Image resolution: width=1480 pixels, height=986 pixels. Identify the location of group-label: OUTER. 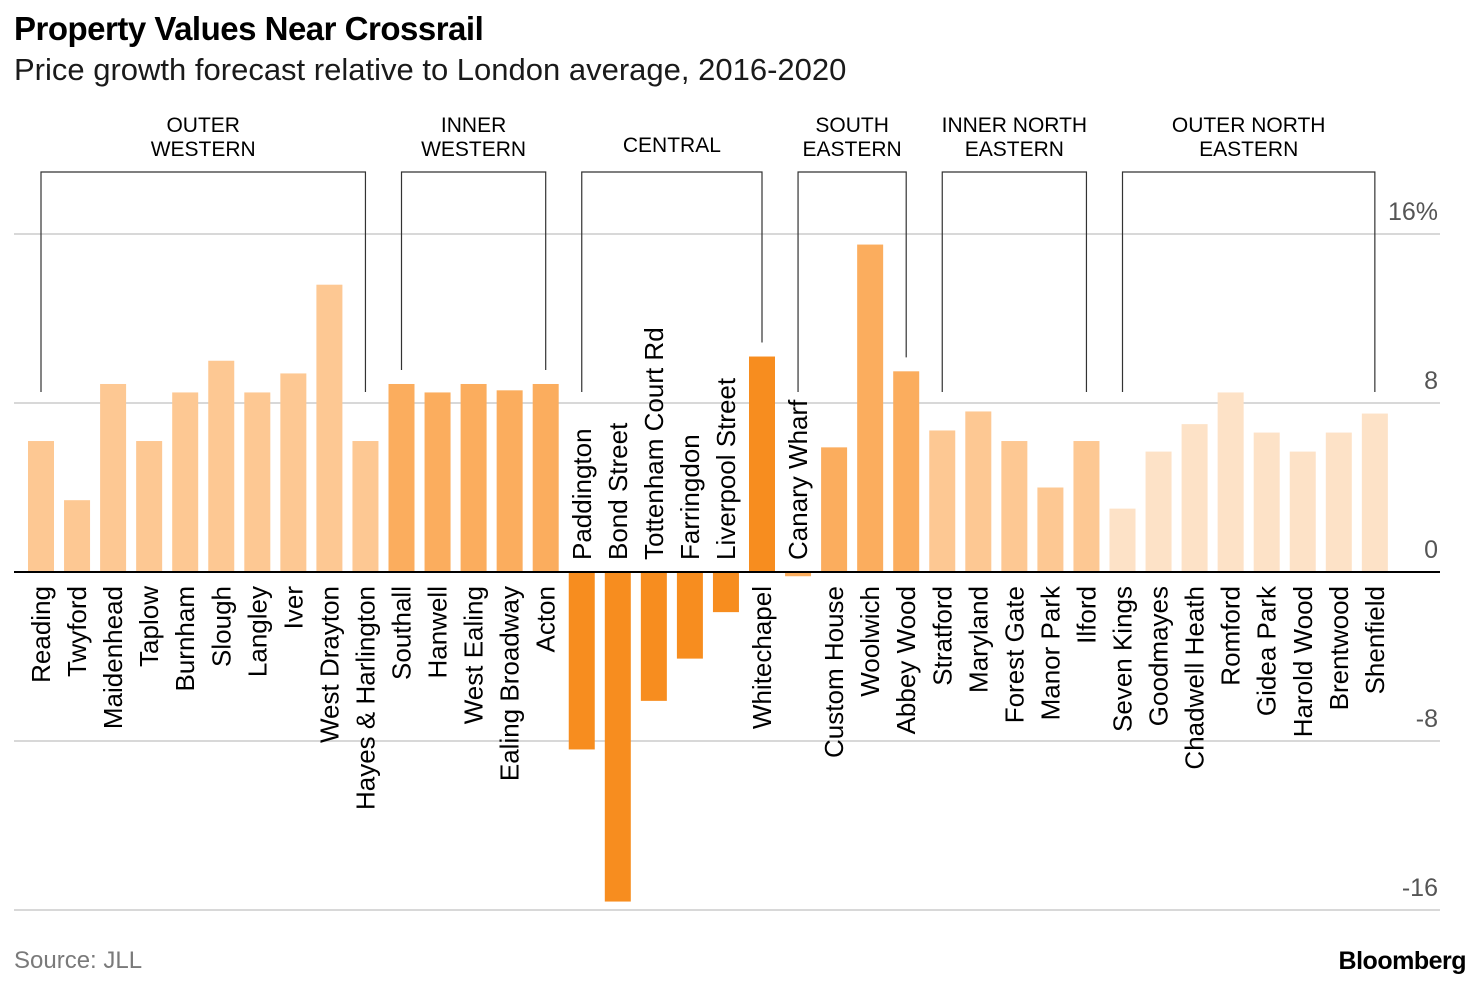
(203, 125).